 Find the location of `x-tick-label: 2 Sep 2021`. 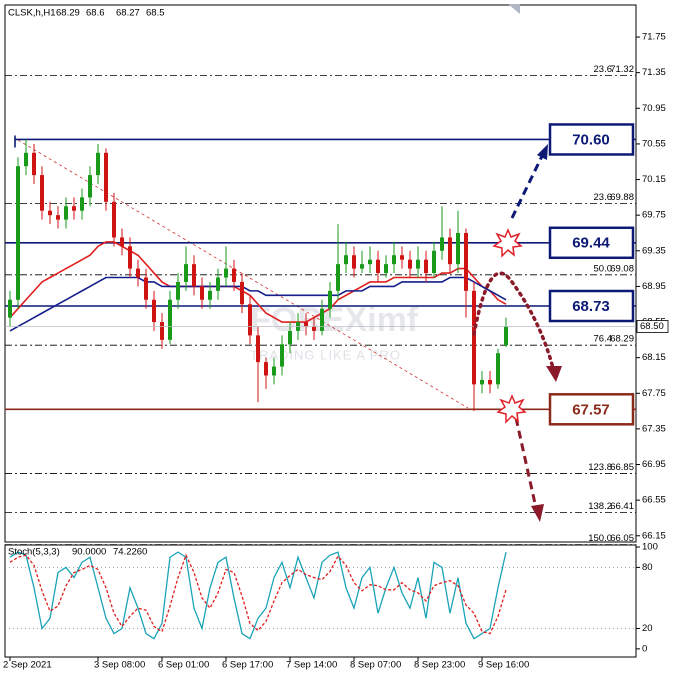

x-tick-label: 2 Sep 2021 is located at coordinates (27, 665).